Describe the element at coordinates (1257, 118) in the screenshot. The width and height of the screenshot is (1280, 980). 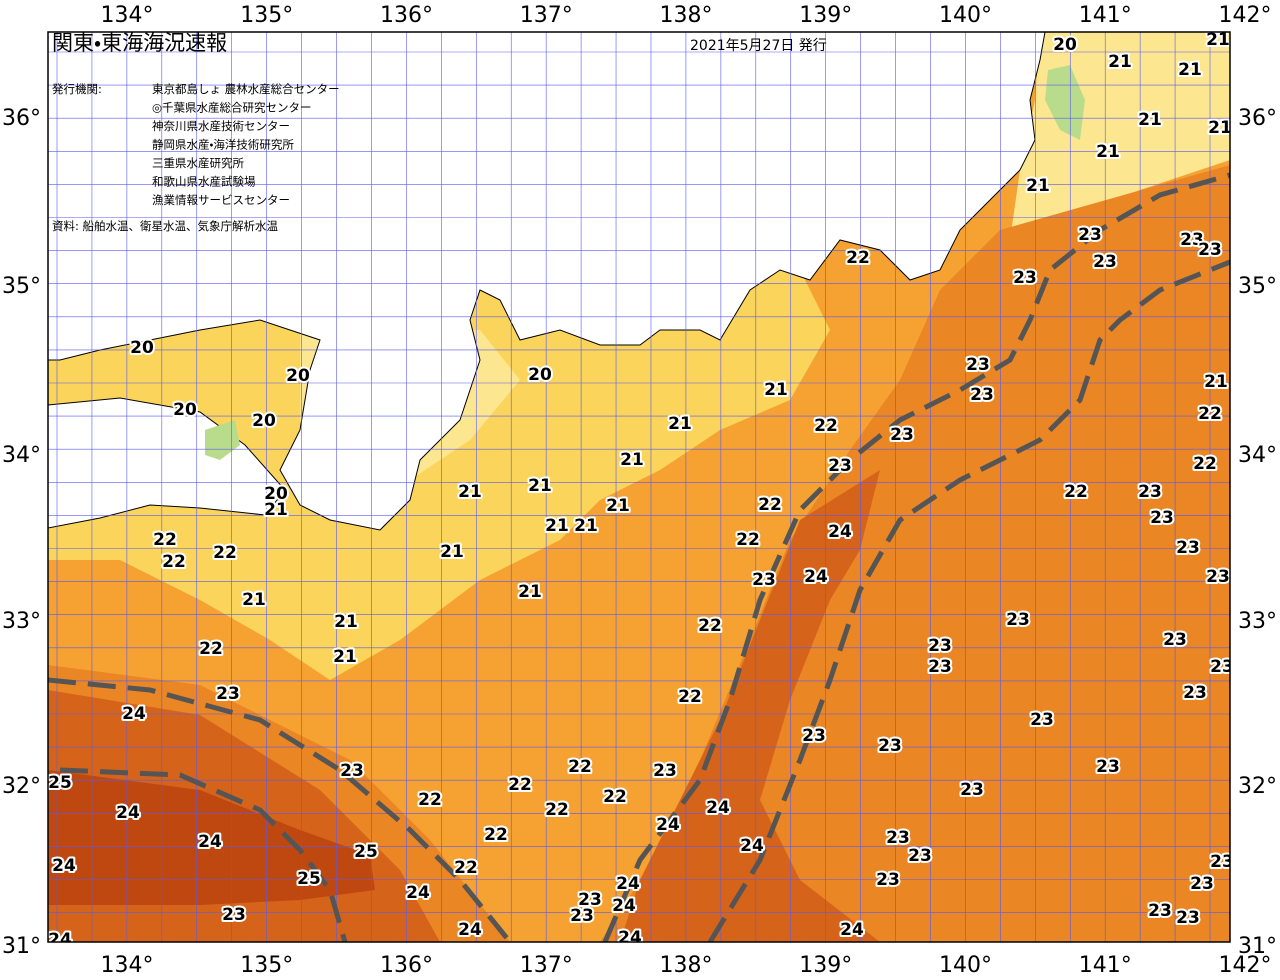
I see `latitude-label: 36°` at that location.